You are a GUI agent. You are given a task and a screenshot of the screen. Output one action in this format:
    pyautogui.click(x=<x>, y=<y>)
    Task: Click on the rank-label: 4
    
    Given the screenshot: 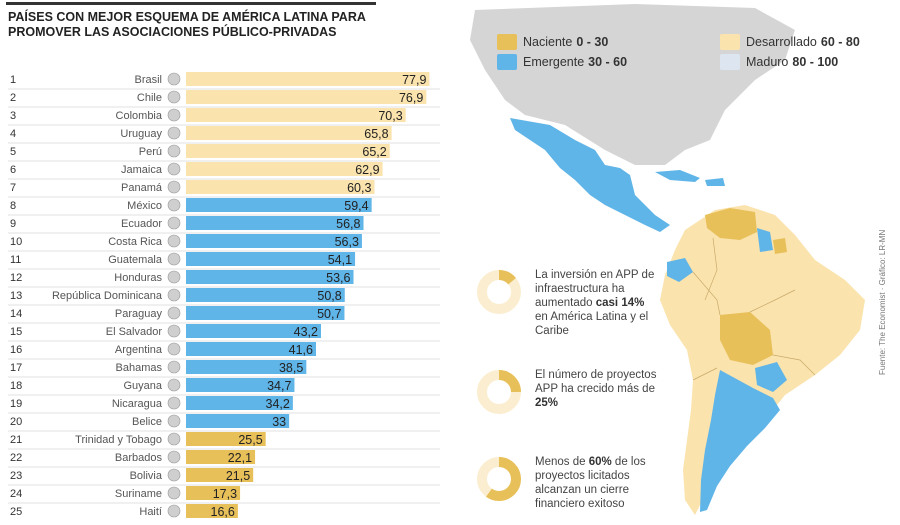 What is the action you would take?
    pyautogui.click(x=13, y=134)
    